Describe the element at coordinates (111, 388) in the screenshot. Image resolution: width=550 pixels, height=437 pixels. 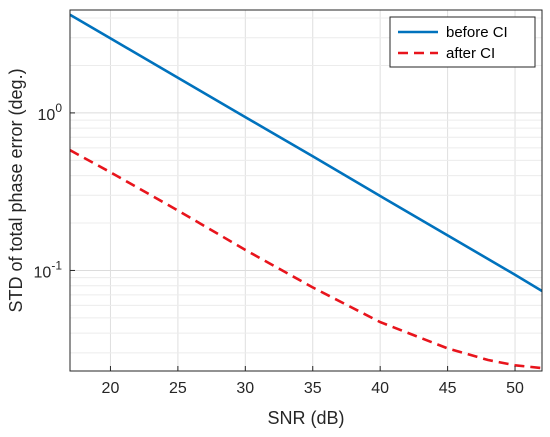
I see `x-tick-label: 20` at that location.